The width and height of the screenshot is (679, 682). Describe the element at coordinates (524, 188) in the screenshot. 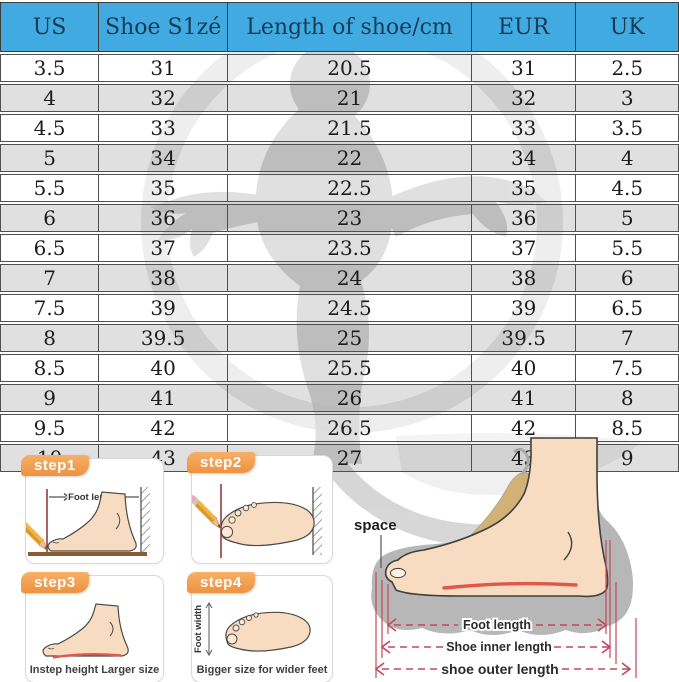

I see `cell-eur: 35` at that location.